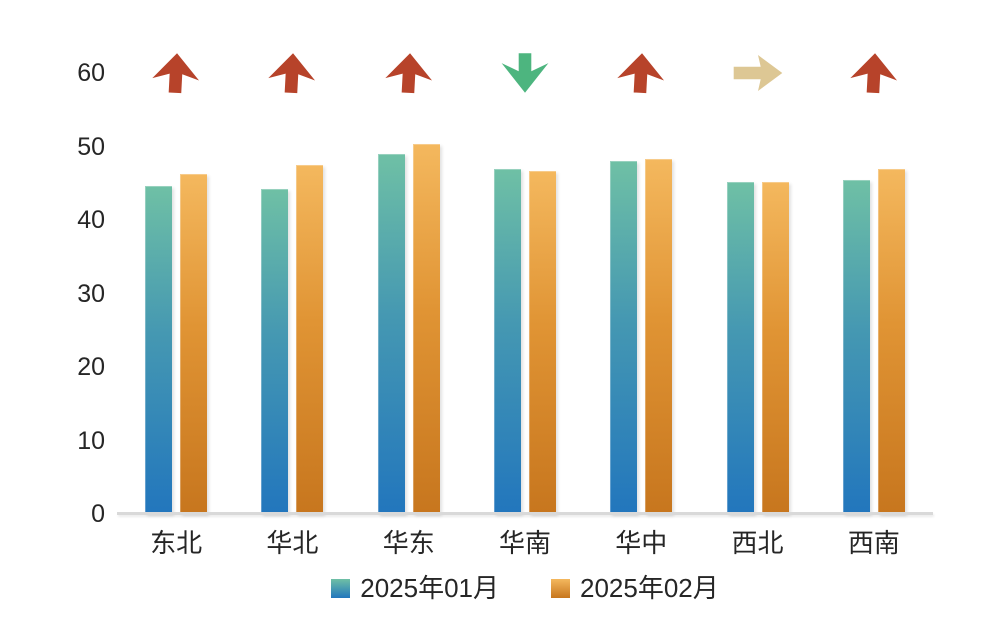 Image resolution: width=1000 pixels, height=637 pixels. What do you see at coordinates (758, 73) in the screenshot?
I see `trend-right-arrow-icon` at bounding box center [758, 73].